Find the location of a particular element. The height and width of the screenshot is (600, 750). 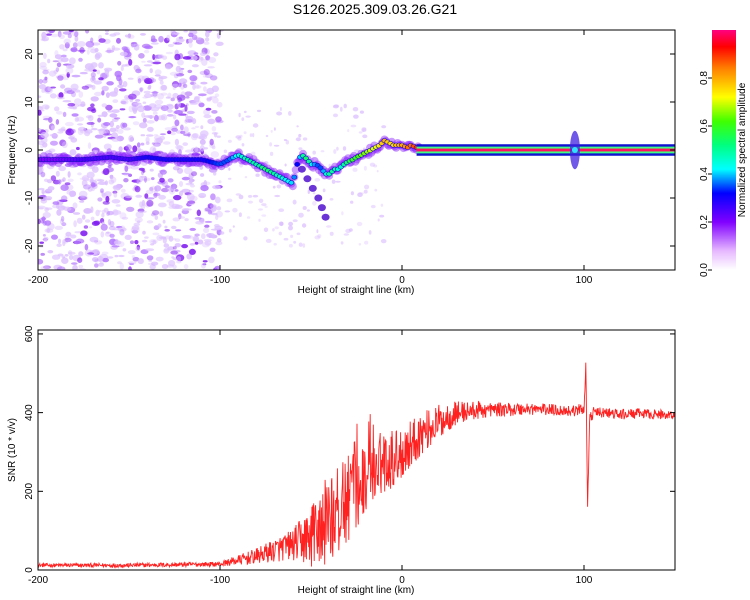

colorbar-label: Normalized spectral amplitude is located at coordinates (742, 149).